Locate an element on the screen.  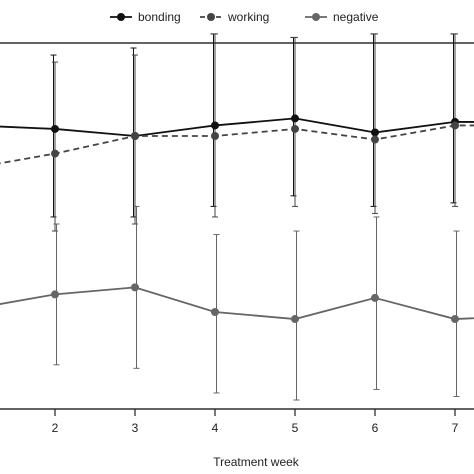
legend-marker-negative is located at coordinates (316, 17).